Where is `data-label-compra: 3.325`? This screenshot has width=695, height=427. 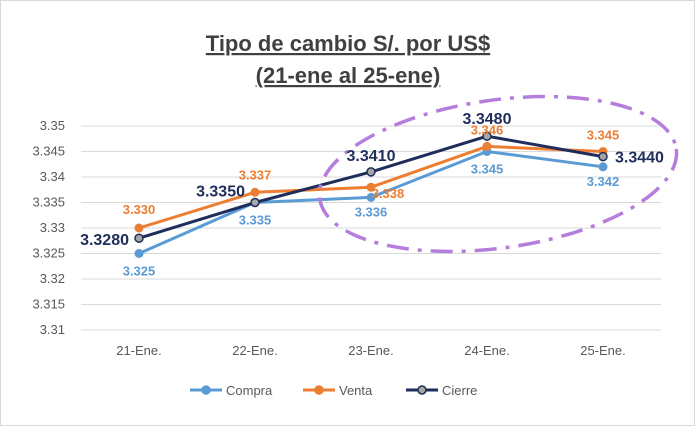 data-label-compra: 3.325 is located at coordinates (139, 271).